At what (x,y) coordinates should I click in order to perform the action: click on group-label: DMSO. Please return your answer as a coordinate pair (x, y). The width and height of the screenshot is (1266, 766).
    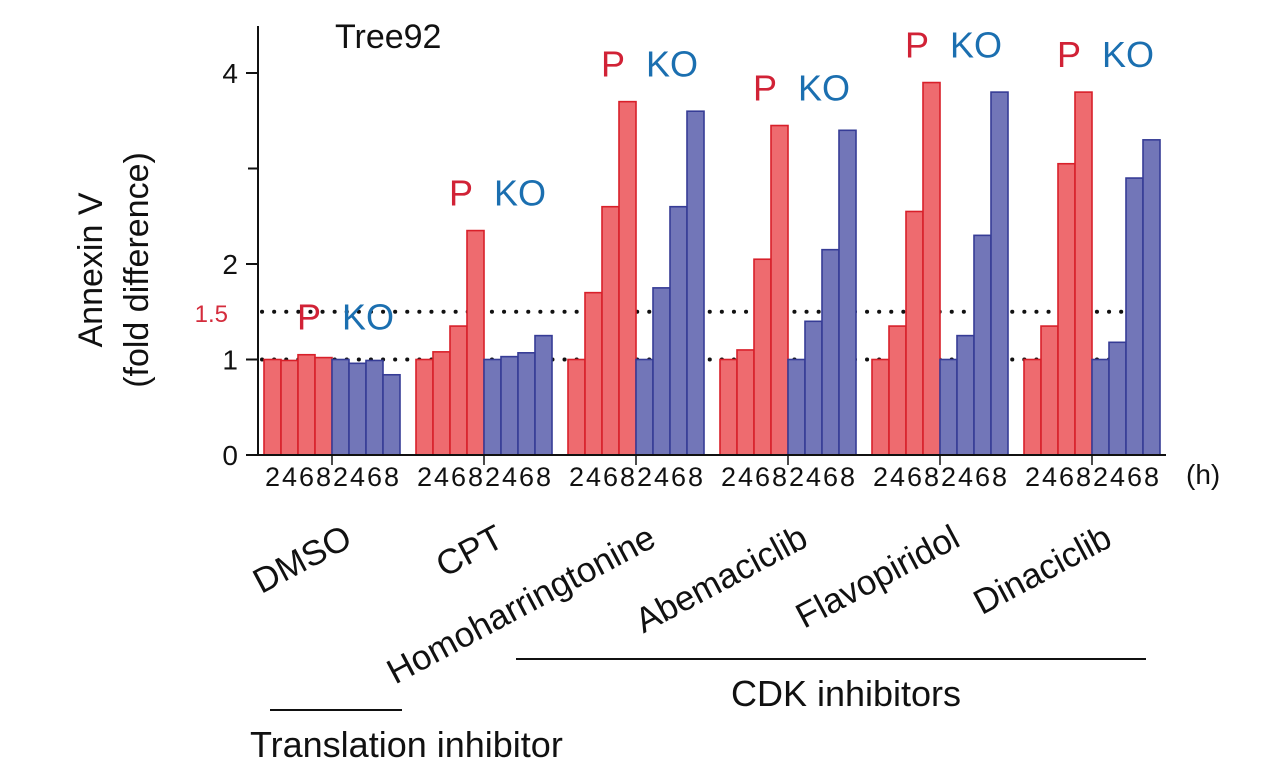
    Looking at the image, I should click on (302, 560).